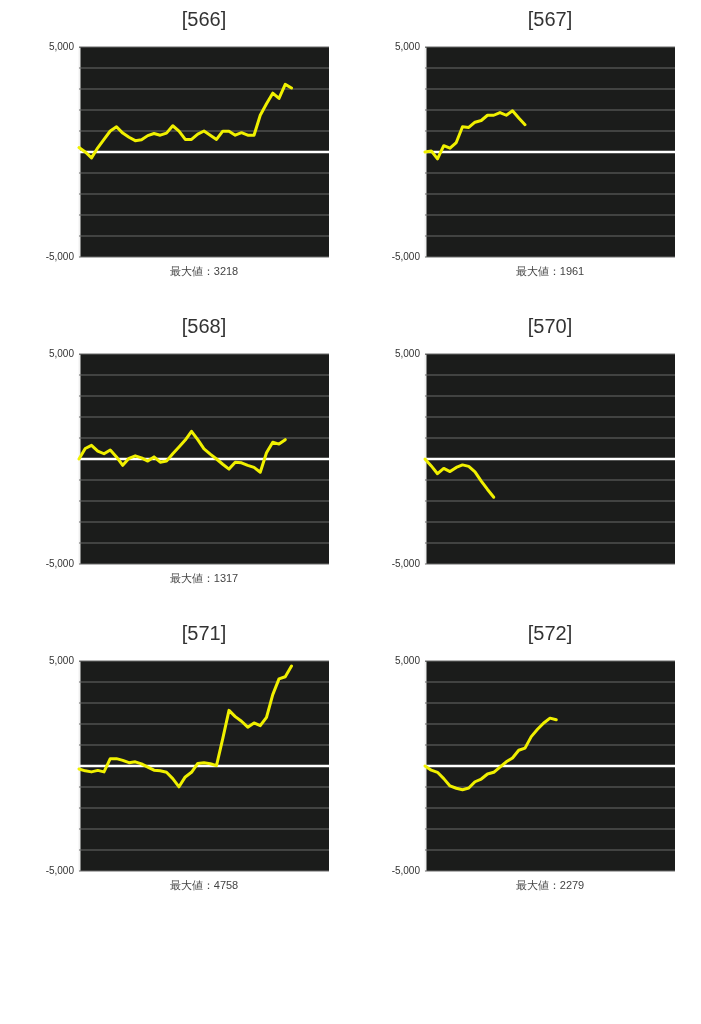  Describe the element at coordinates (204, 885) in the screenshot. I see `text: 最大値：4758` at that location.